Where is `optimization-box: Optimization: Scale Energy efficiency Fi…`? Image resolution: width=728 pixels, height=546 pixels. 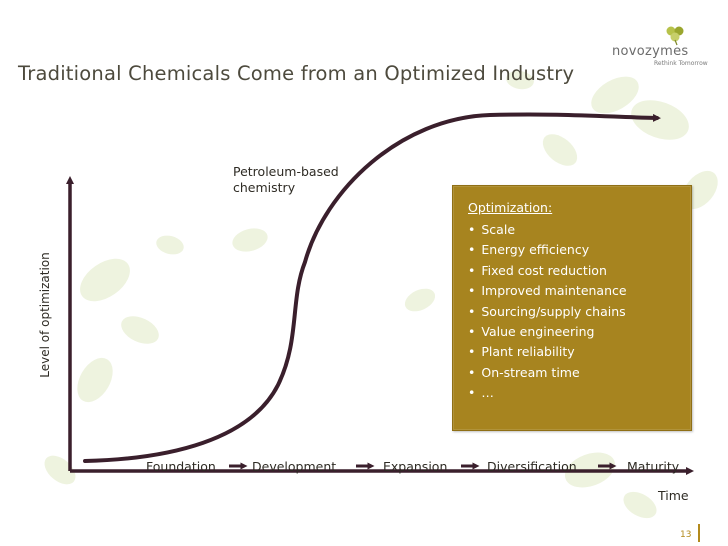
optimization-box: Optimization: Scale Energy efficiency Fi… is located at coordinates (572, 308).